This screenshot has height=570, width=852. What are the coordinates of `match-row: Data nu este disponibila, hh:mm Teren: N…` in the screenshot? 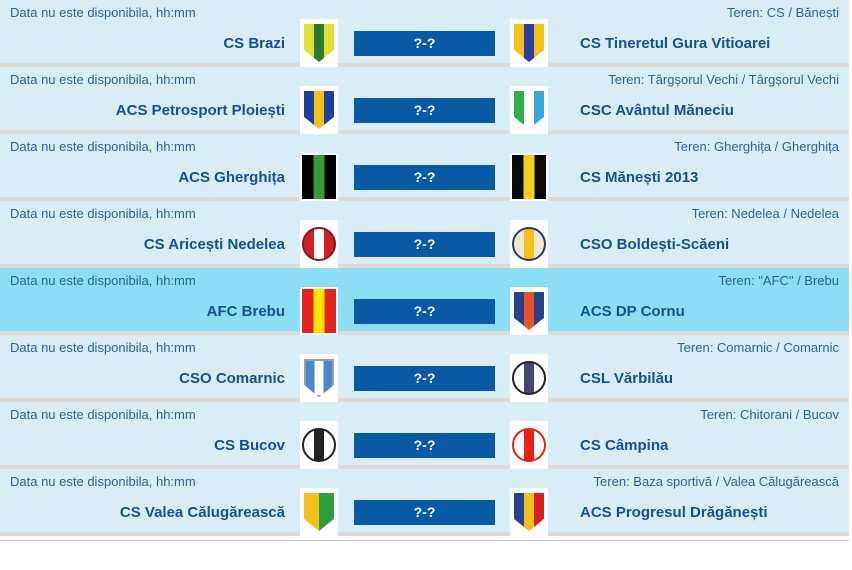 It's located at (424, 234).